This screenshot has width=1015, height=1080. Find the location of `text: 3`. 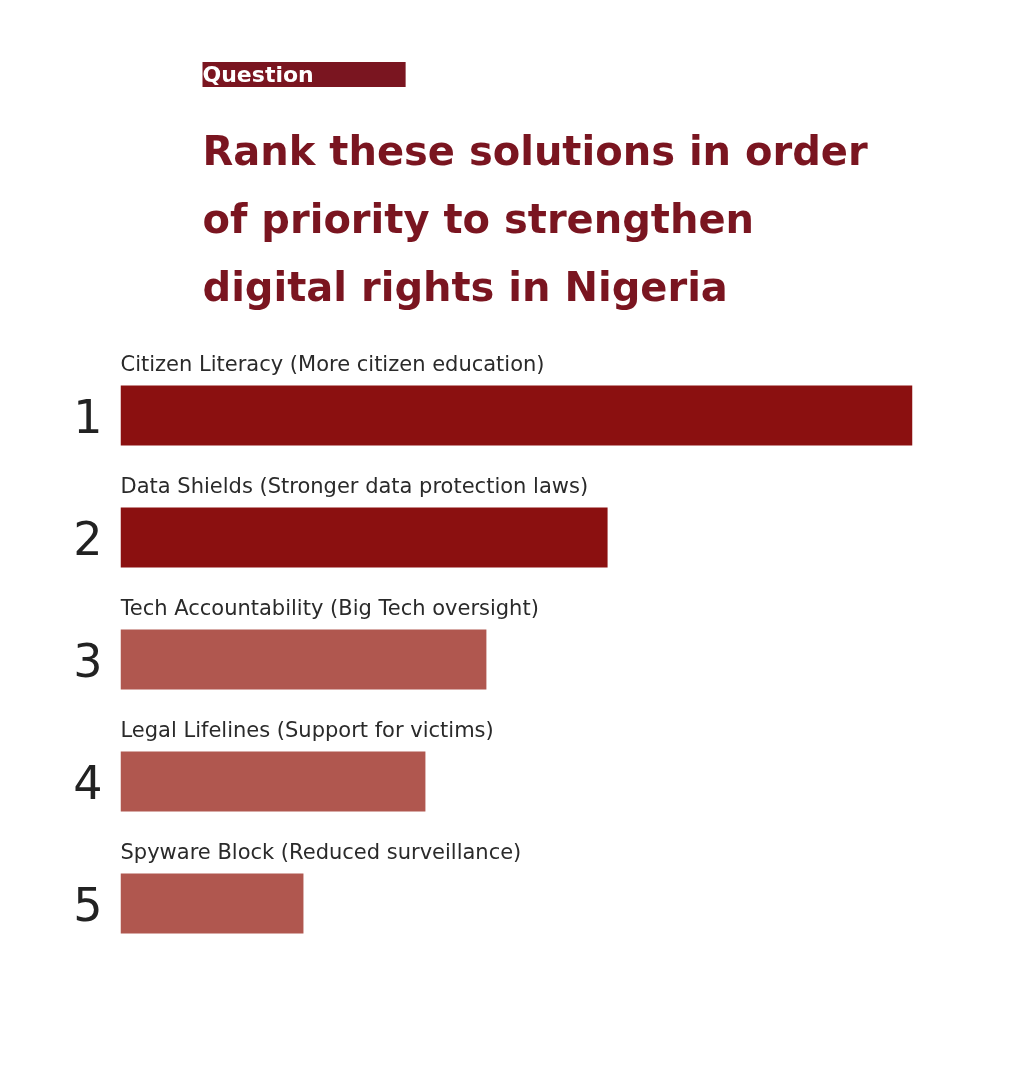

text: 3 is located at coordinates (88, 660).